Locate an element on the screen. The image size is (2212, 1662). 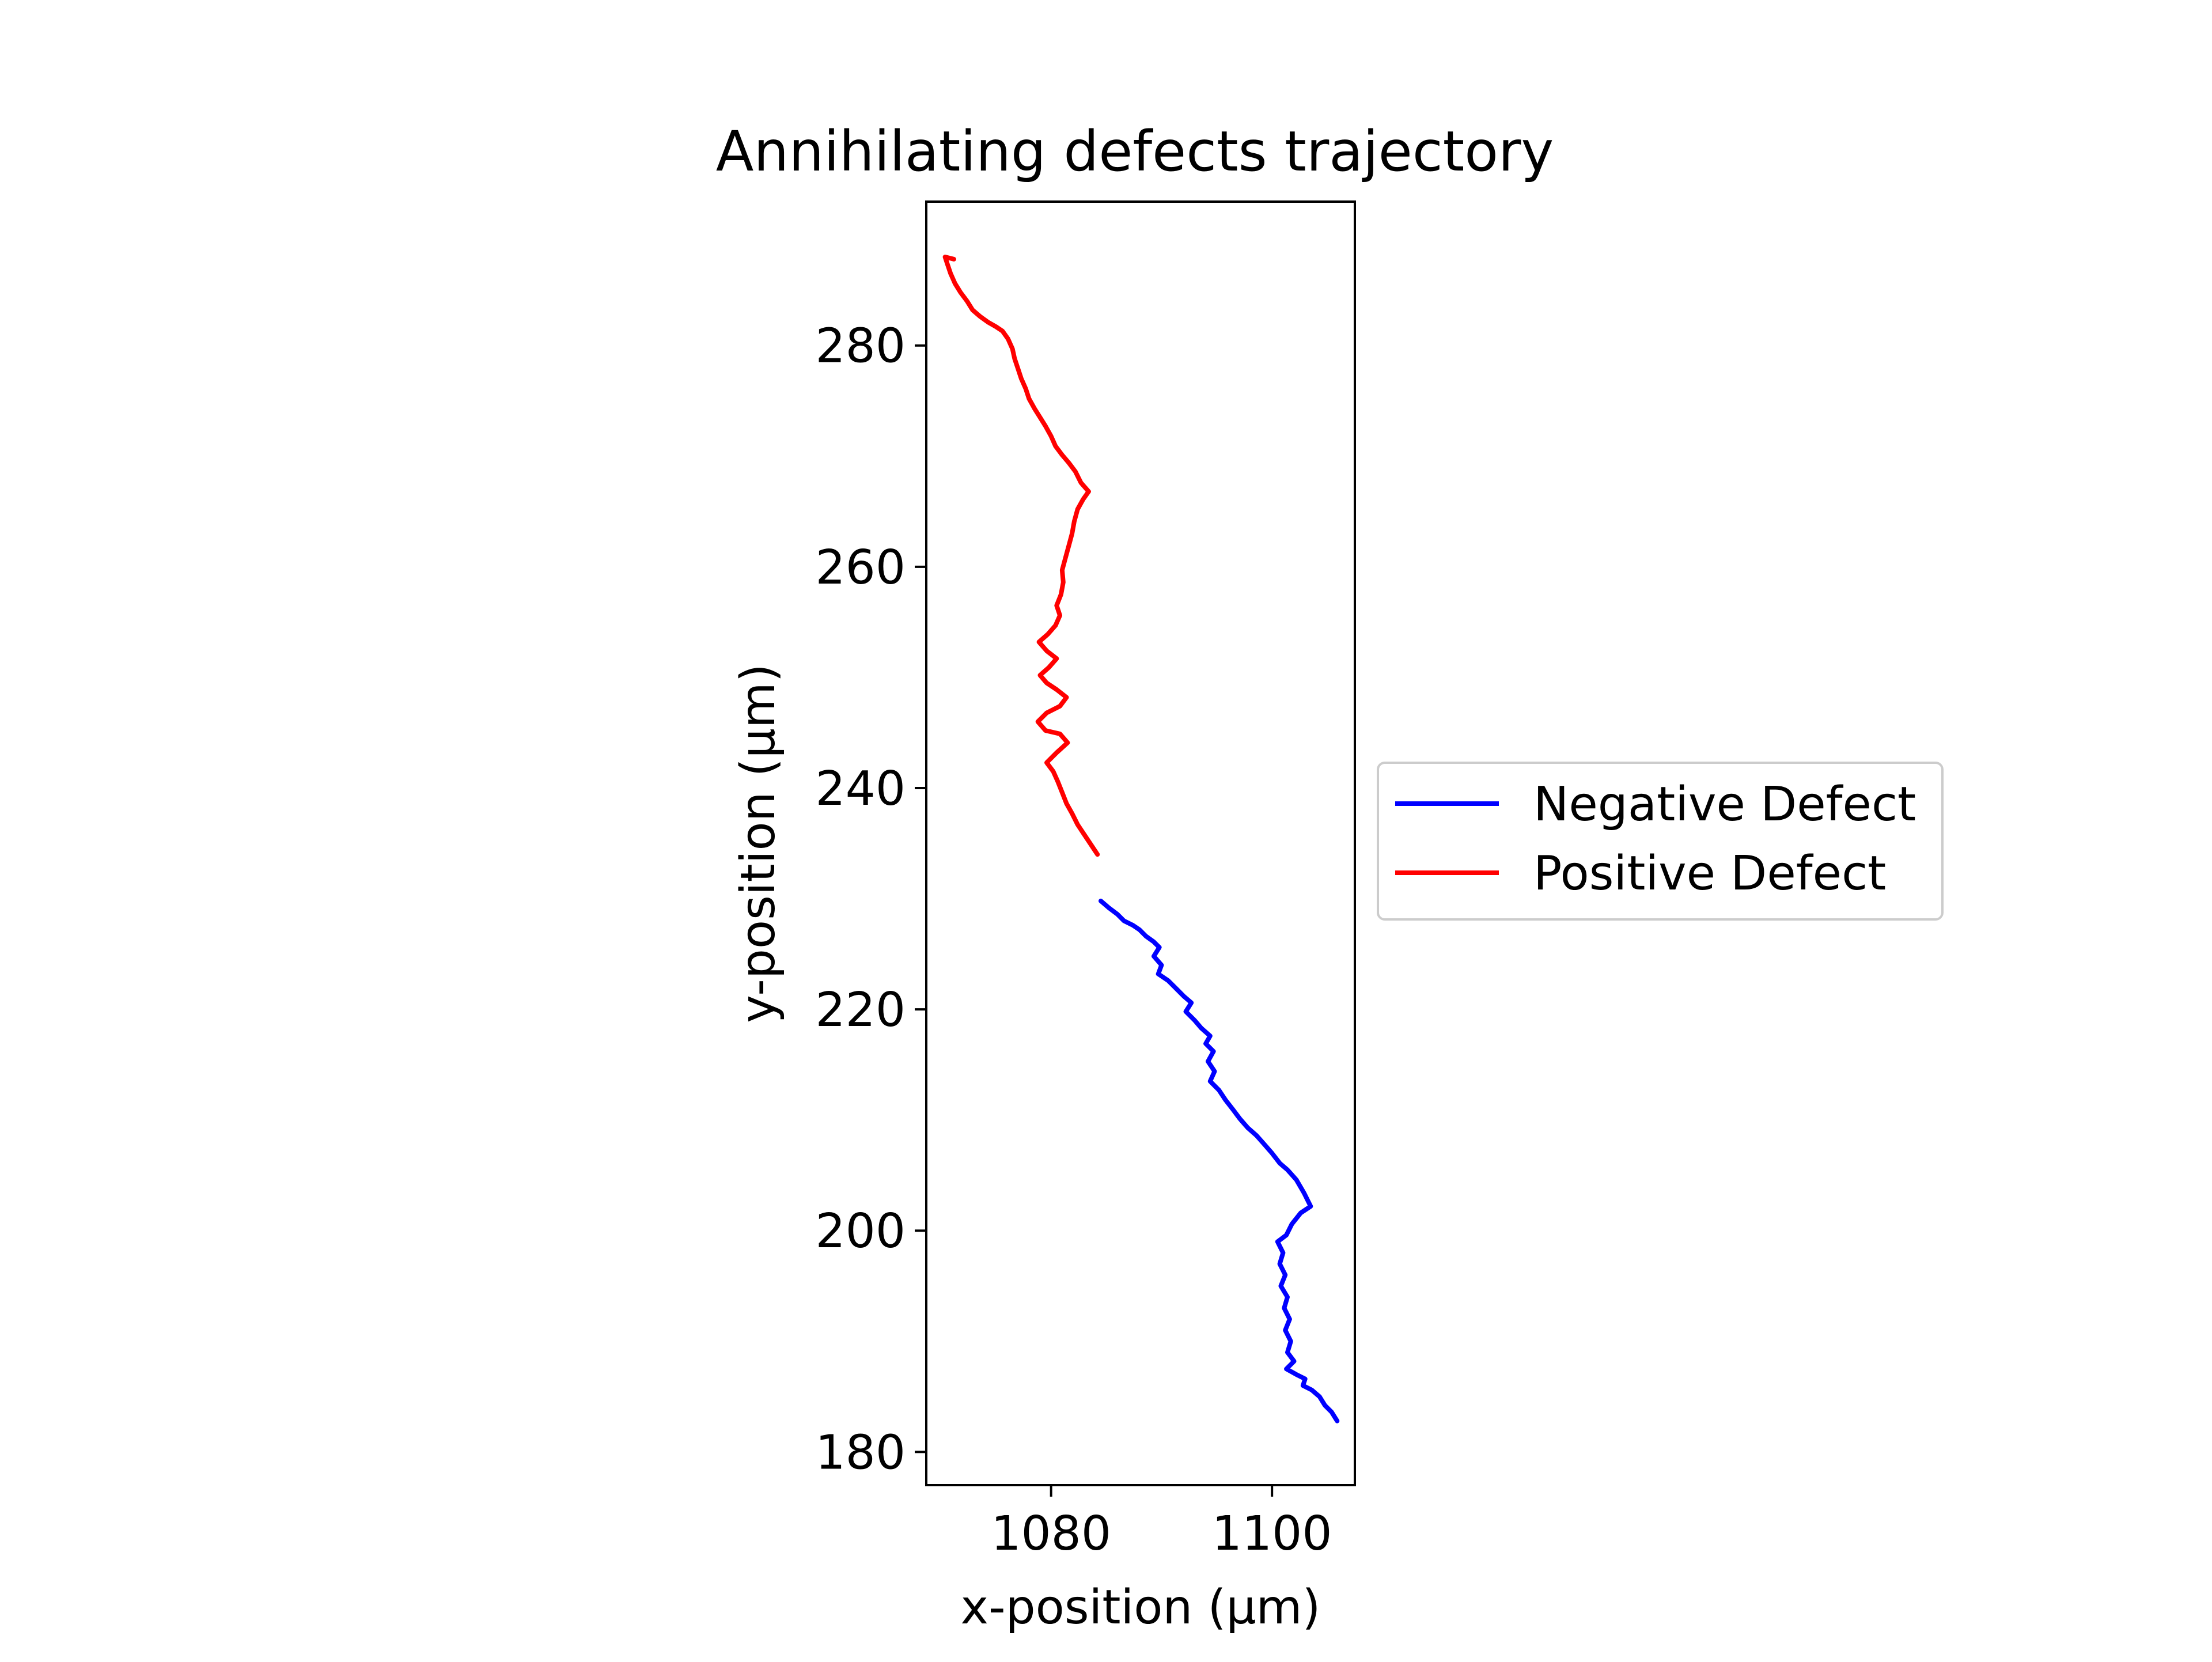
legend-box is located at coordinates (1660, 842).